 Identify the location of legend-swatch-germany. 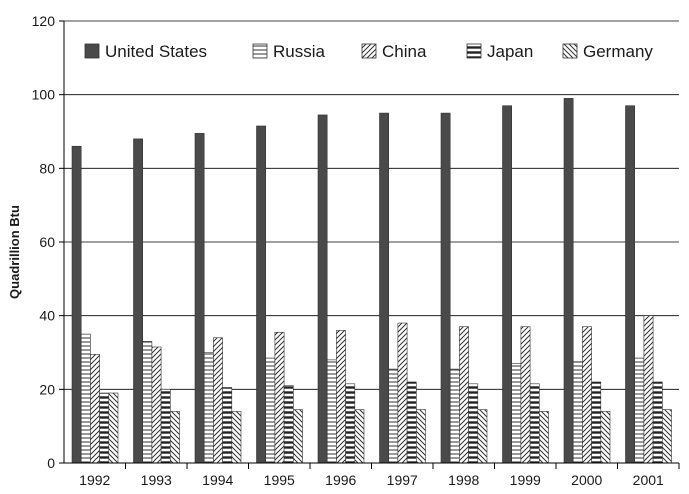
(570, 51).